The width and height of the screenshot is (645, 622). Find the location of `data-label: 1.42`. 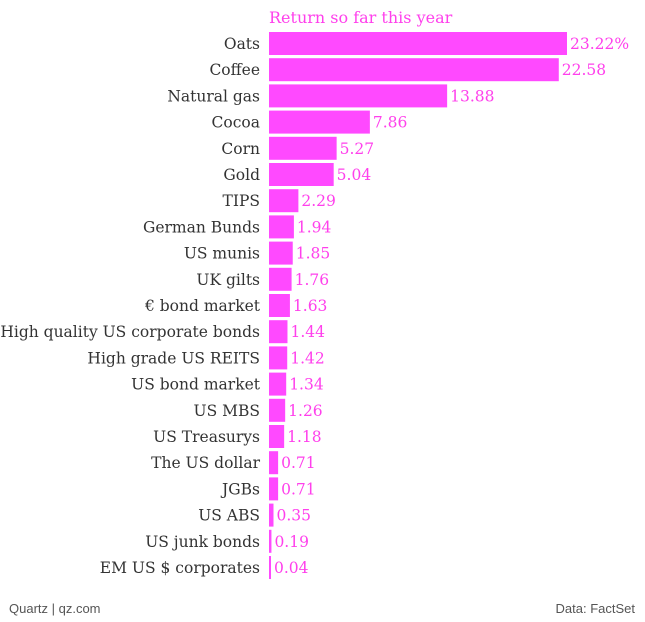

data-label: 1.42 is located at coordinates (307, 358).